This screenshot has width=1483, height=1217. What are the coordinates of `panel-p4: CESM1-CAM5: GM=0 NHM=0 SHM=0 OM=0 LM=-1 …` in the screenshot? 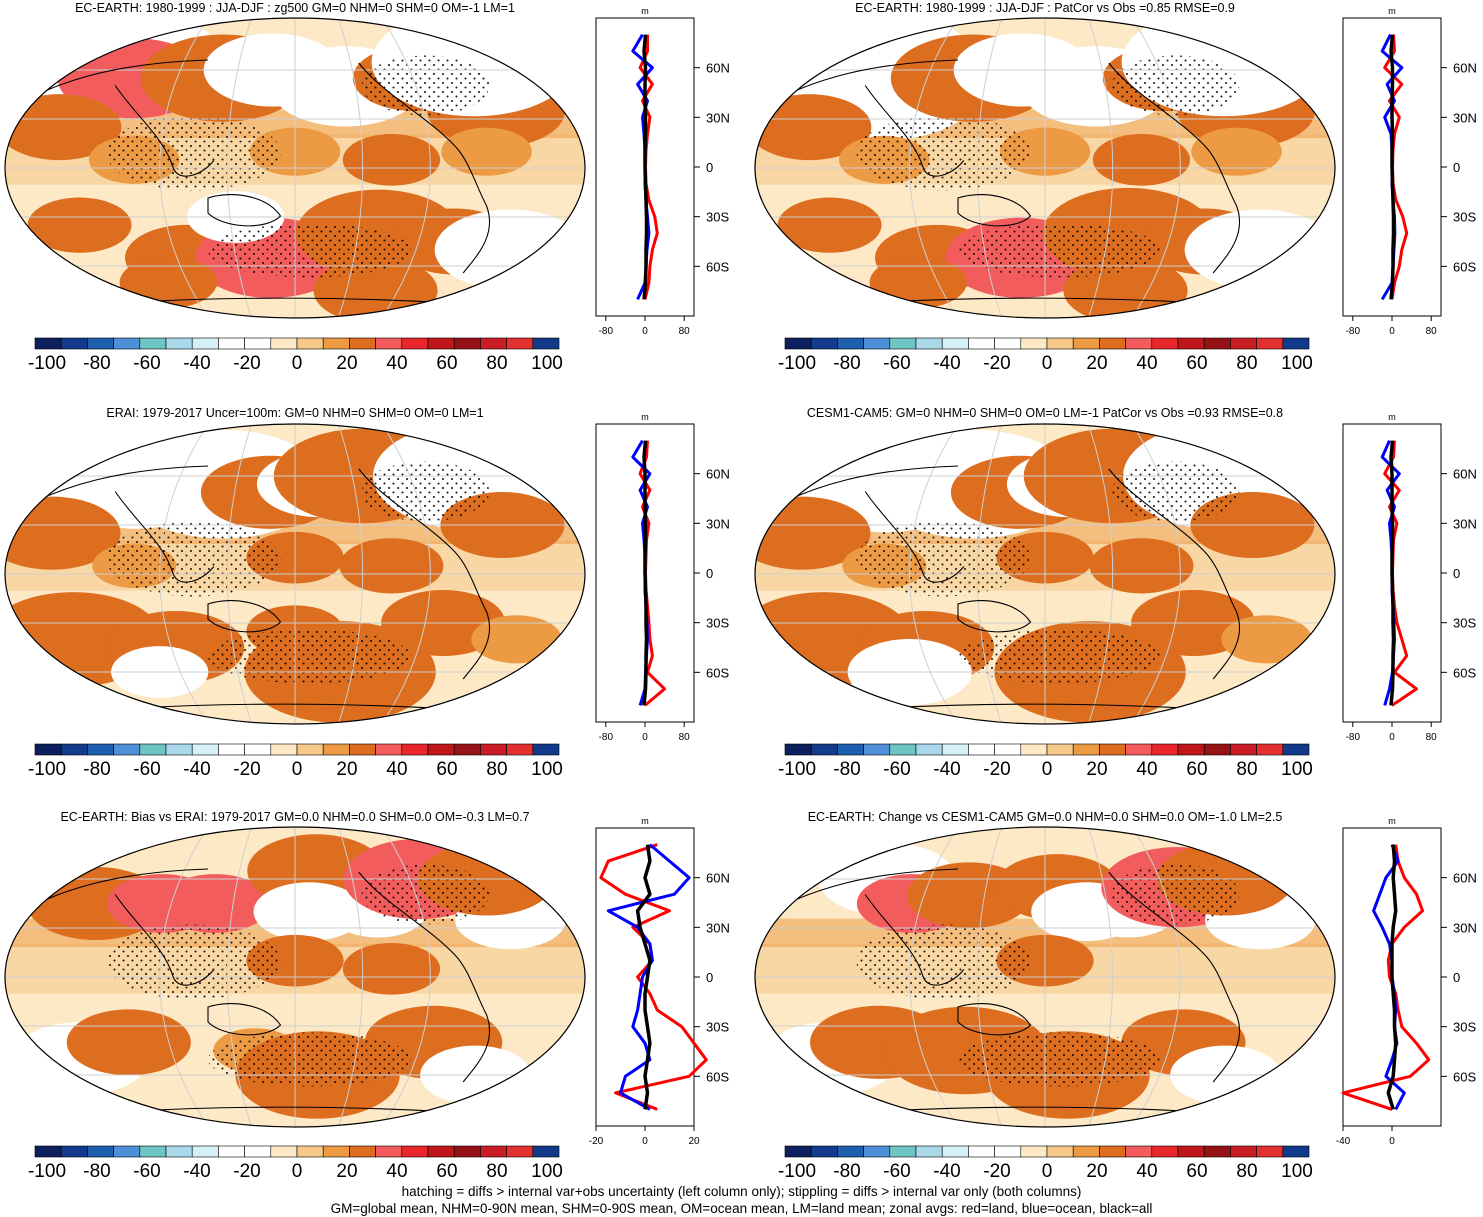 It's located at (1115, 593).